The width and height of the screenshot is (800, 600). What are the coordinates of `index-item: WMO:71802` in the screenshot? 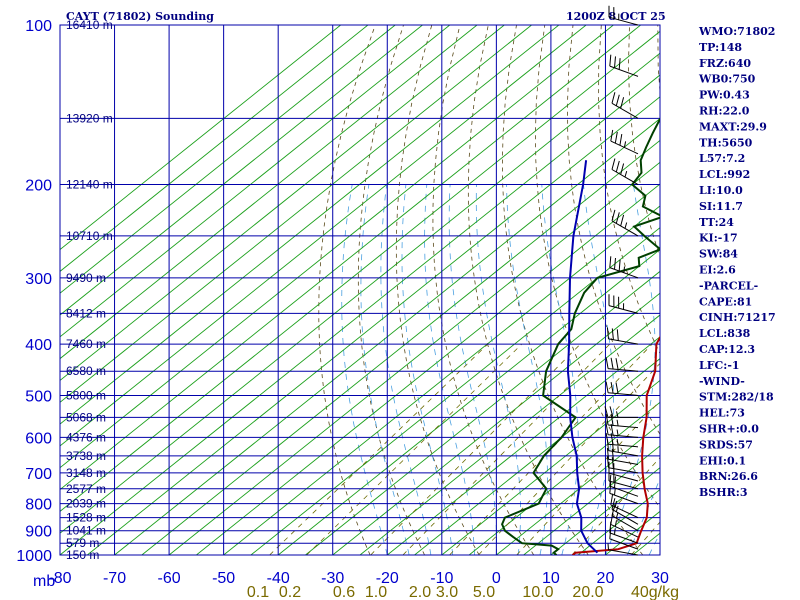 It's located at (736, 31).